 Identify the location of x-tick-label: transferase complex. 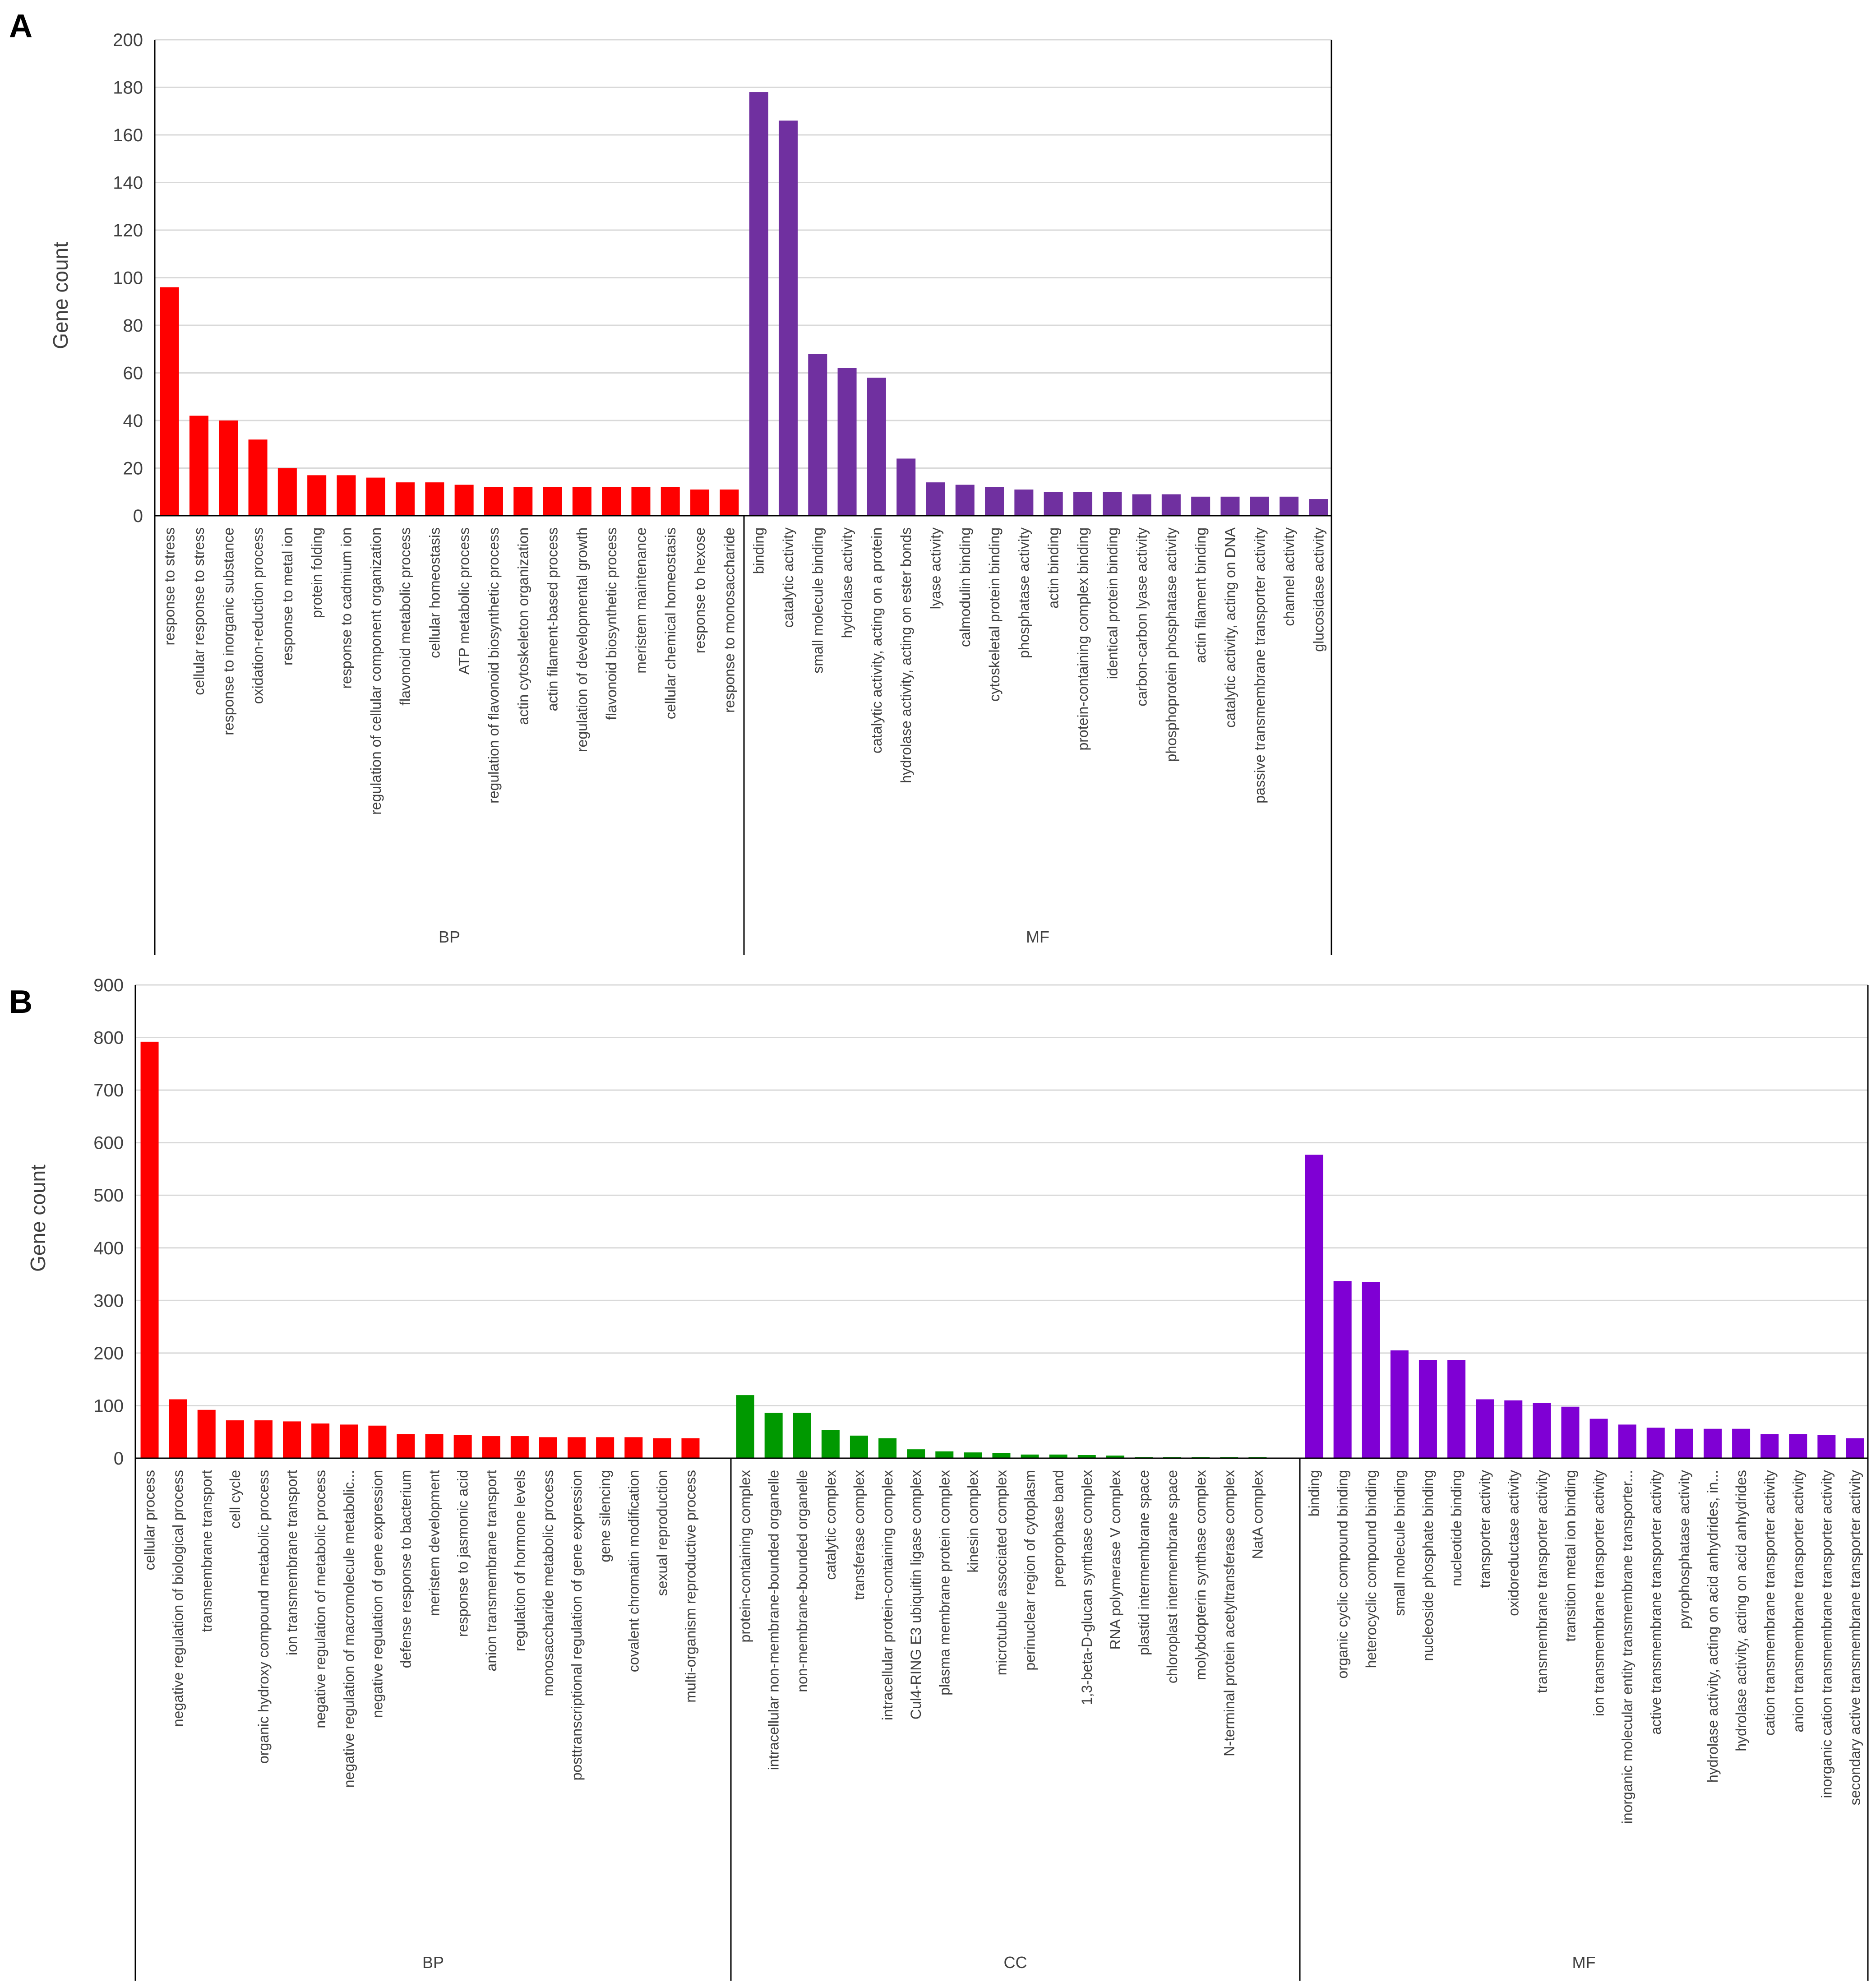
(859, 1535).